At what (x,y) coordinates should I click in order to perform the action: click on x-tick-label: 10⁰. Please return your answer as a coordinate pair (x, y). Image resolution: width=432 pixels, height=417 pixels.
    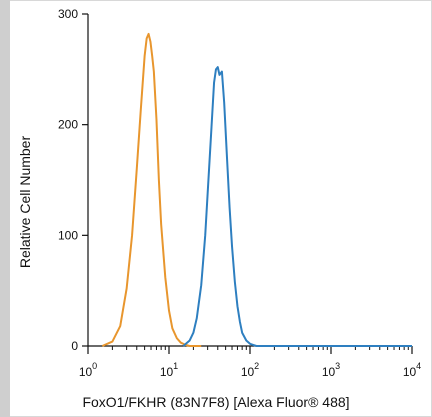
    Looking at the image, I should click on (88, 370).